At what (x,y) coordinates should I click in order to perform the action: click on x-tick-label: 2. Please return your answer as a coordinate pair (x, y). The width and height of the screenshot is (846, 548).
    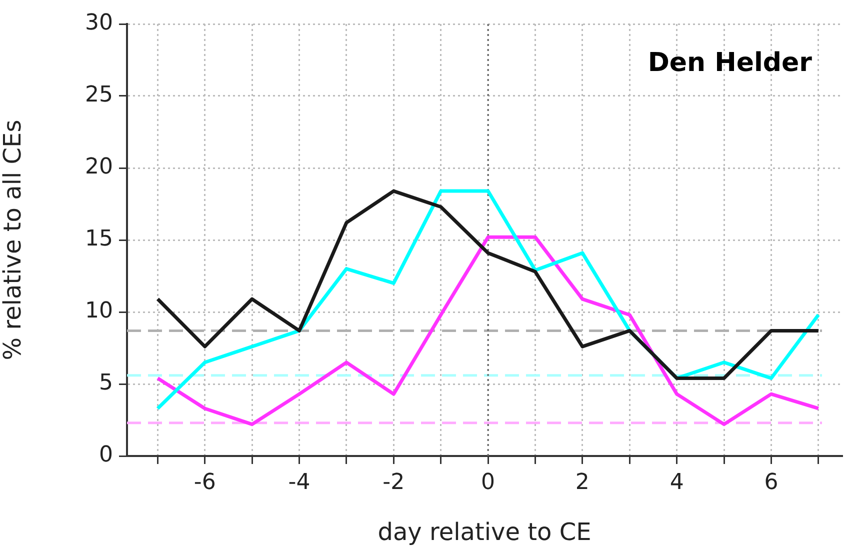
    Looking at the image, I should click on (582, 482).